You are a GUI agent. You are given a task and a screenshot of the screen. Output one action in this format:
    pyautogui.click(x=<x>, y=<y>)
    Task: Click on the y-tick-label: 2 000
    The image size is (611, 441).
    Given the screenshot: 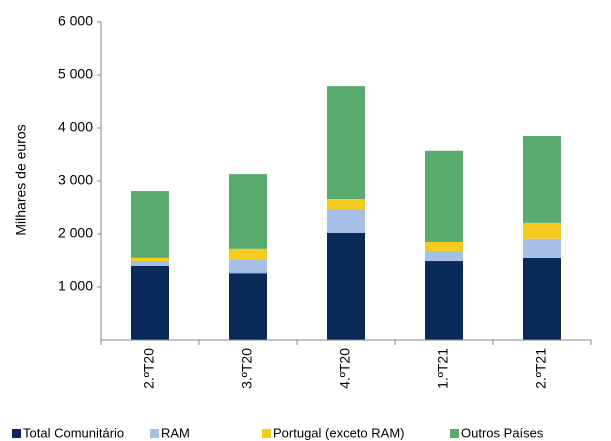 What is the action you would take?
    pyautogui.click(x=75, y=233)
    